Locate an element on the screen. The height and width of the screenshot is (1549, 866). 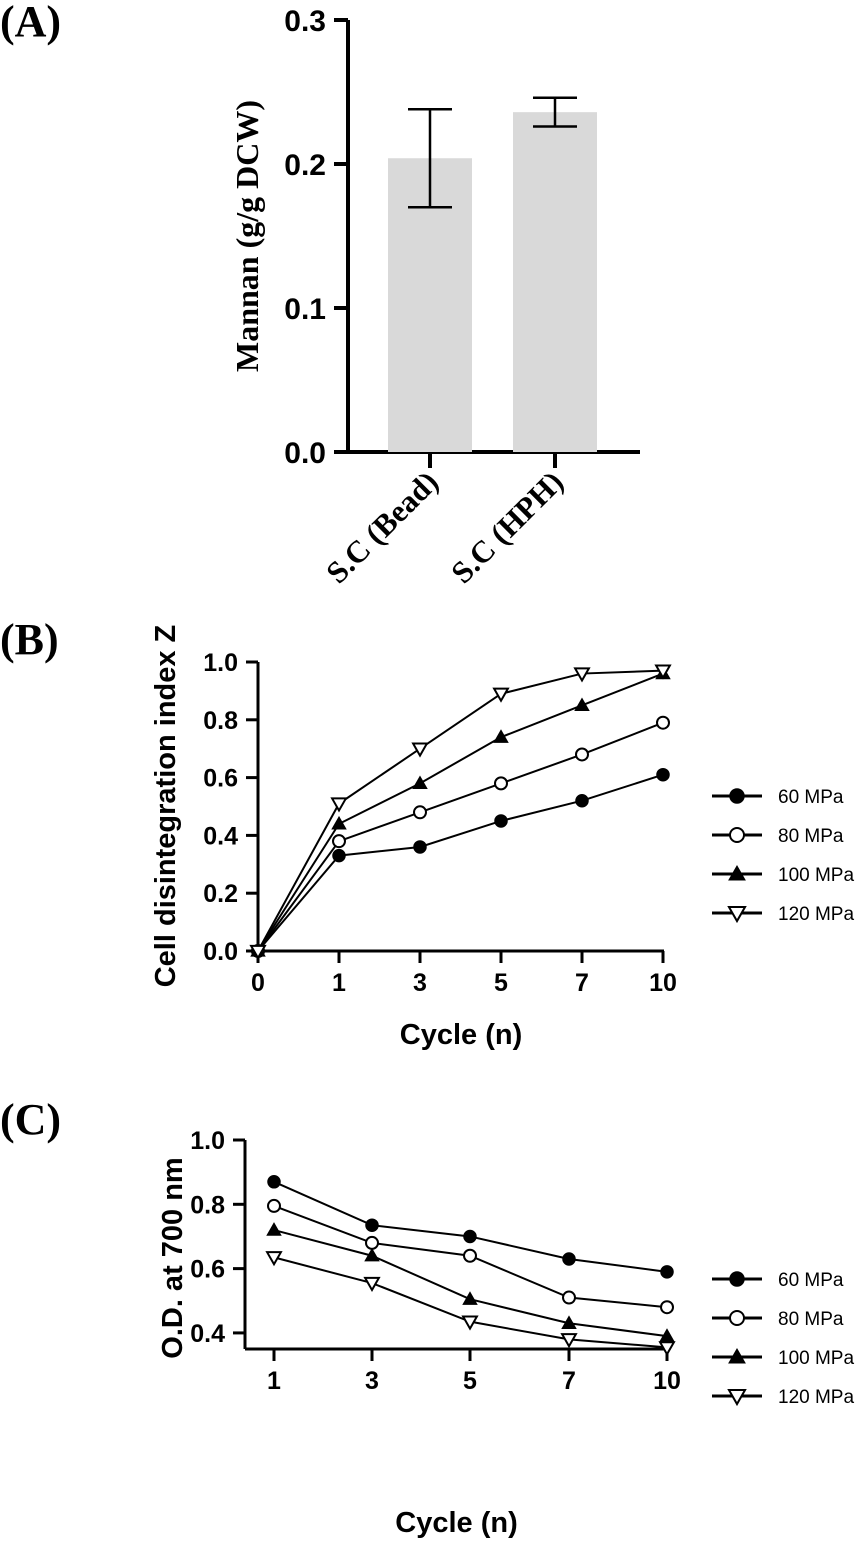
x-tick-label: S.C (Bead) is located at coordinates (382, 527).